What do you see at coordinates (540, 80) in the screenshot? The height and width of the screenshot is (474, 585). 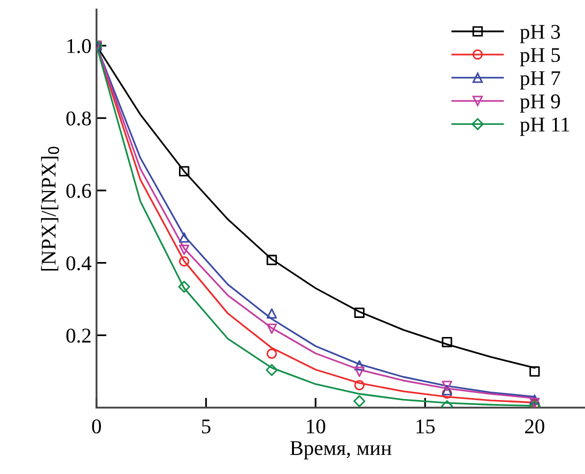 I see `legend-label: pH 7` at bounding box center [540, 80].